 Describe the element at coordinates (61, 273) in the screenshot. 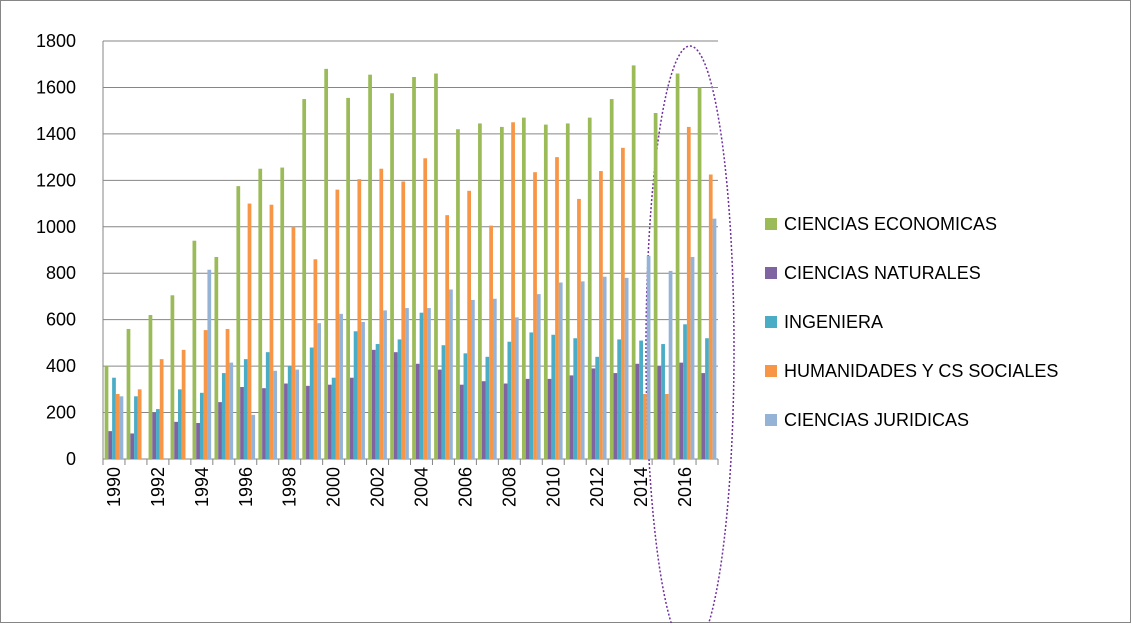

I see `y-tick-label: 800` at that location.